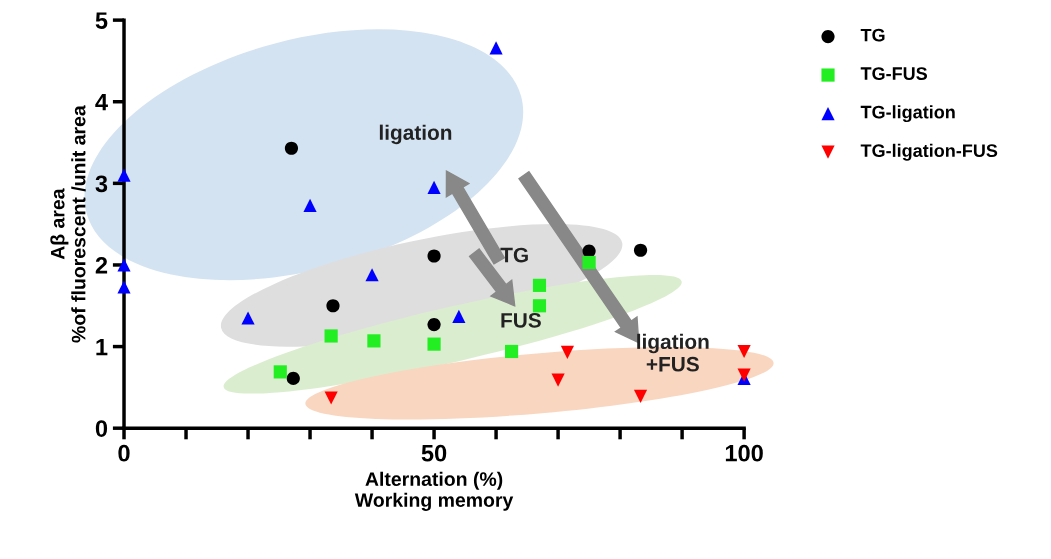  Describe the element at coordinates (68, 224) in the screenshot. I see `y-axis-title: Aβ area %of fluorescent /unit area` at that location.